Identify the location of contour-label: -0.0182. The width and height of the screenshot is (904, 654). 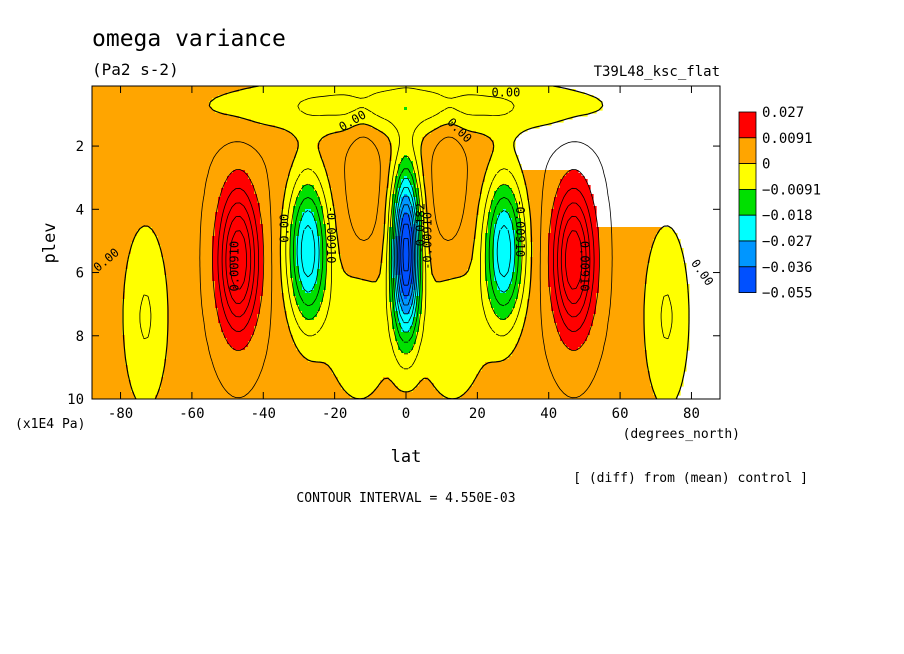
(420, 228).